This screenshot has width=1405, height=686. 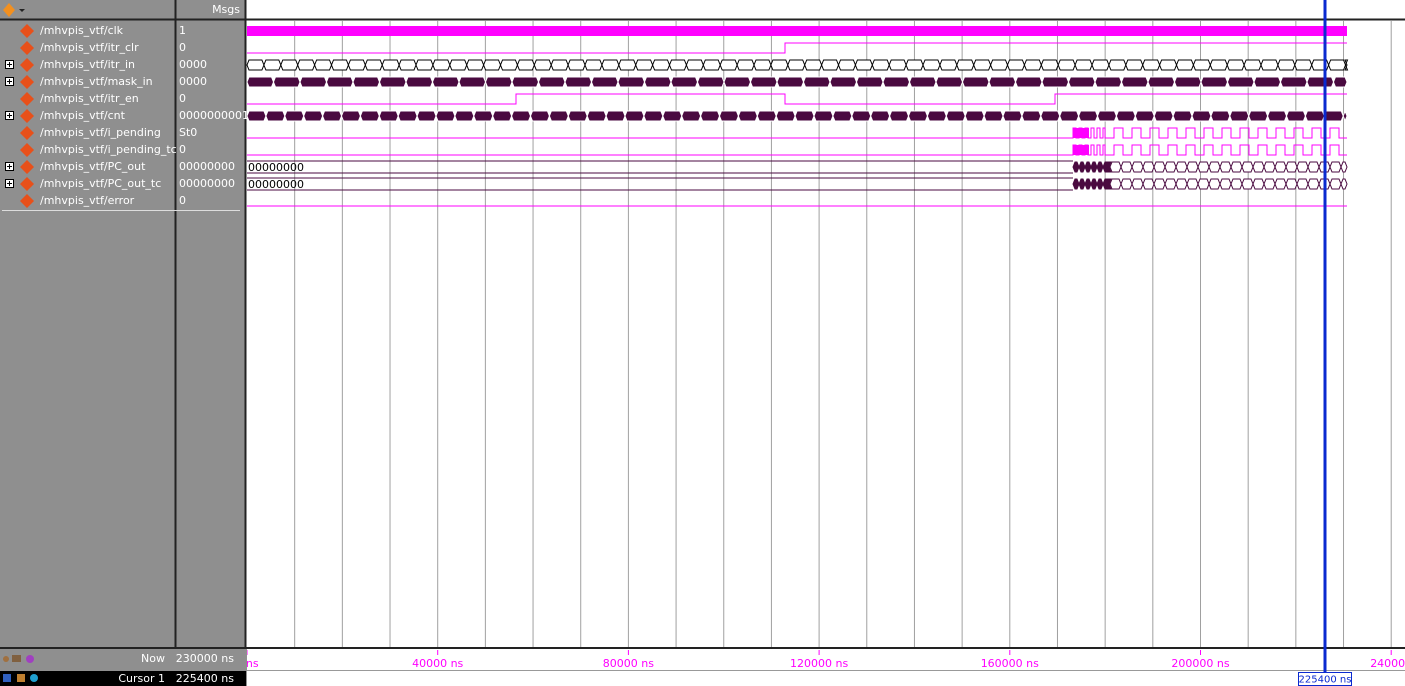 I want to click on cursor-marker-label: 225400 ns, so click(x=1325, y=680).